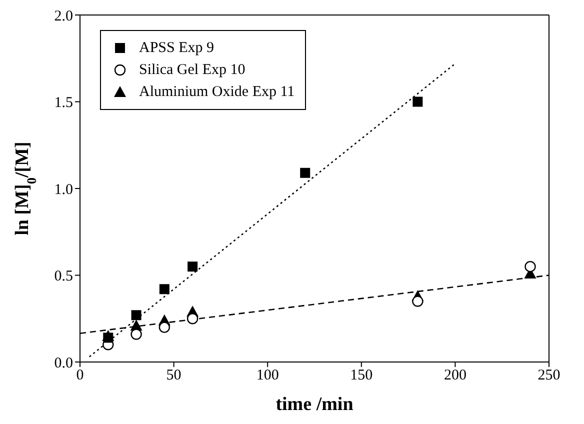 This screenshot has height=424, width=584. Describe the element at coordinates (267, 376) in the screenshot. I see `x-tick-label: 100` at that location.